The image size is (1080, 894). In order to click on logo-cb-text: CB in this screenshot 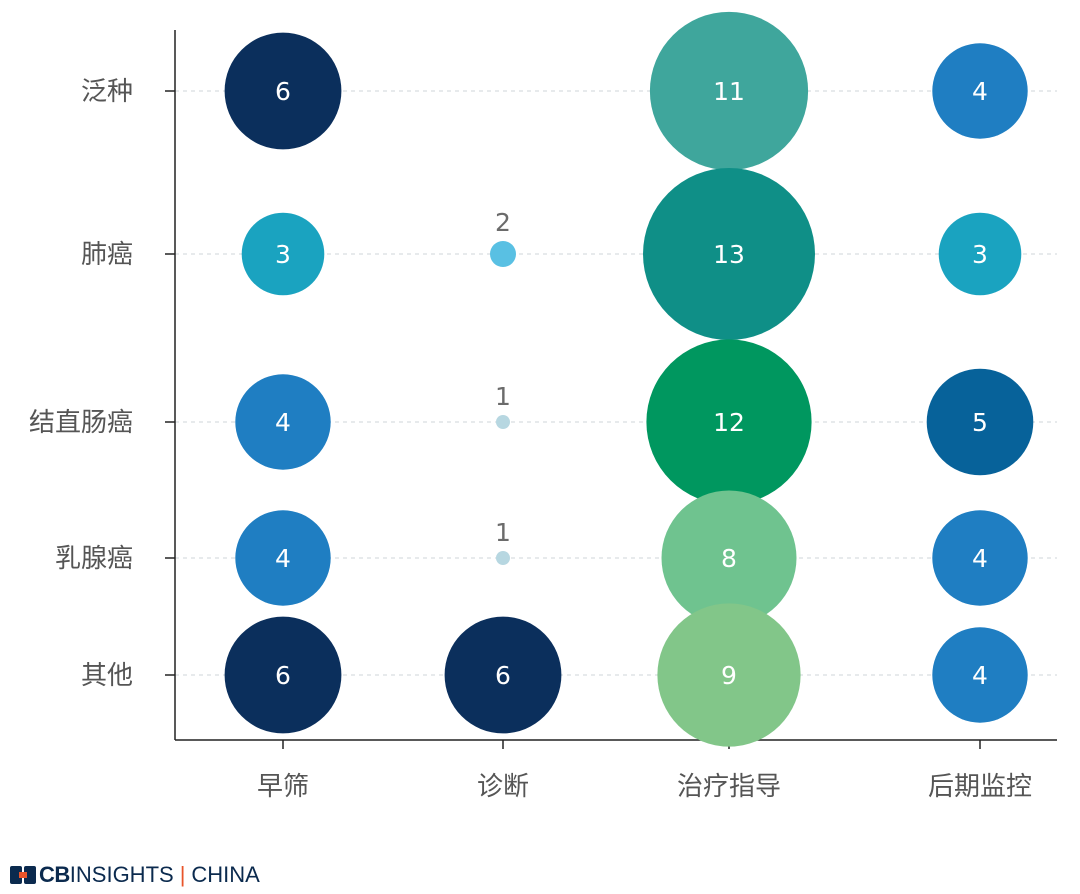, I will do `click(54, 874)`.